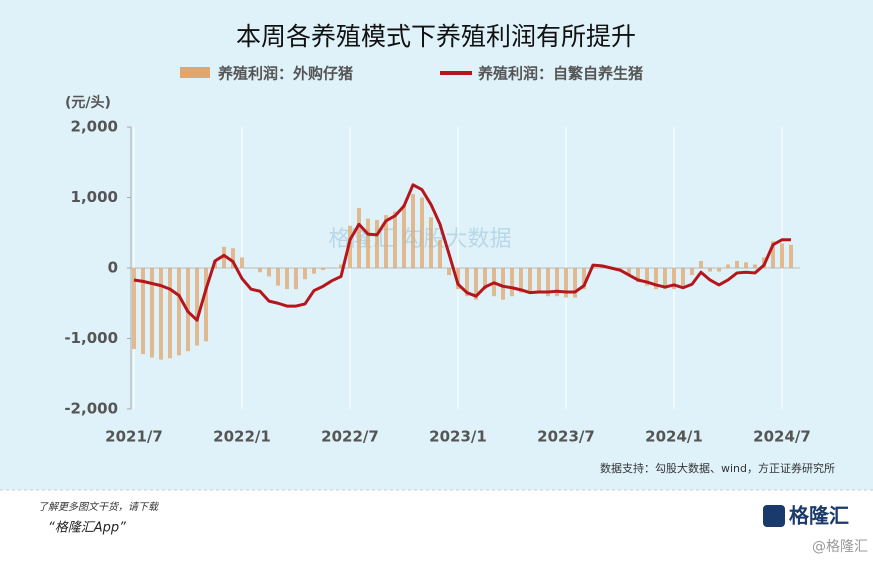  Describe the element at coordinates (99, 507) in the screenshot. I see `footer-text: 了解更多图文干货，请下载` at that location.